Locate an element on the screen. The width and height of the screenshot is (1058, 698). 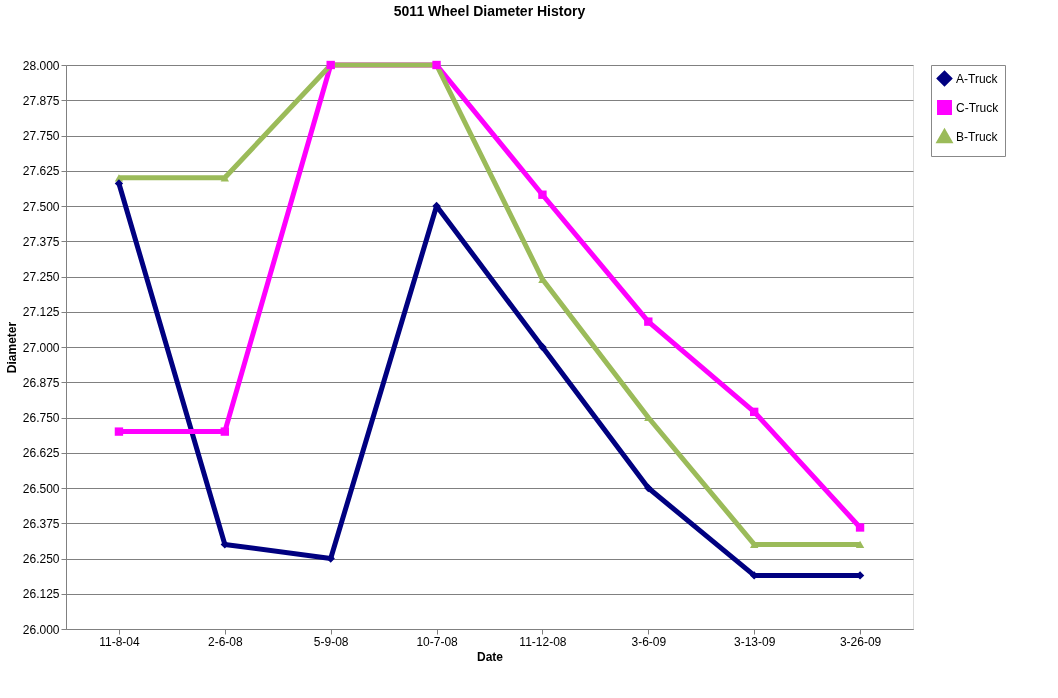
legend-label: B-Truck is located at coordinates (977, 136).